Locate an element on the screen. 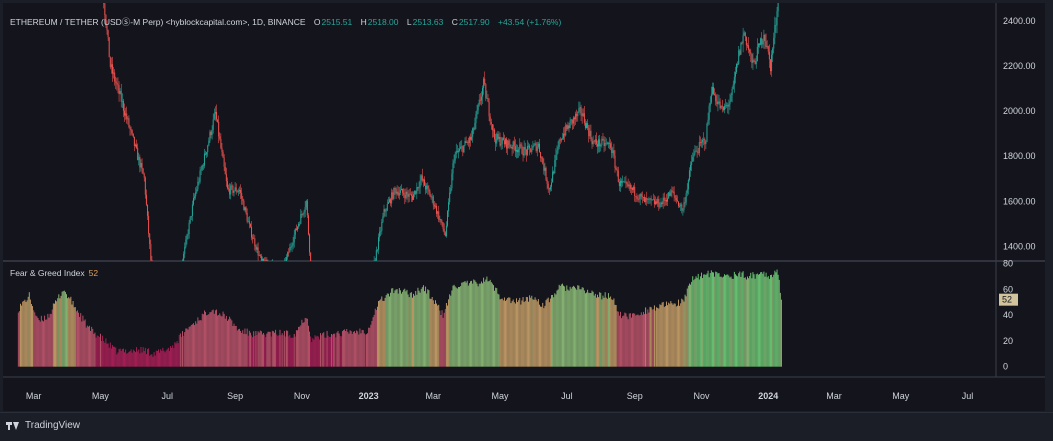  change-value: +43.54 (+1.76%) is located at coordinates (529, 22).